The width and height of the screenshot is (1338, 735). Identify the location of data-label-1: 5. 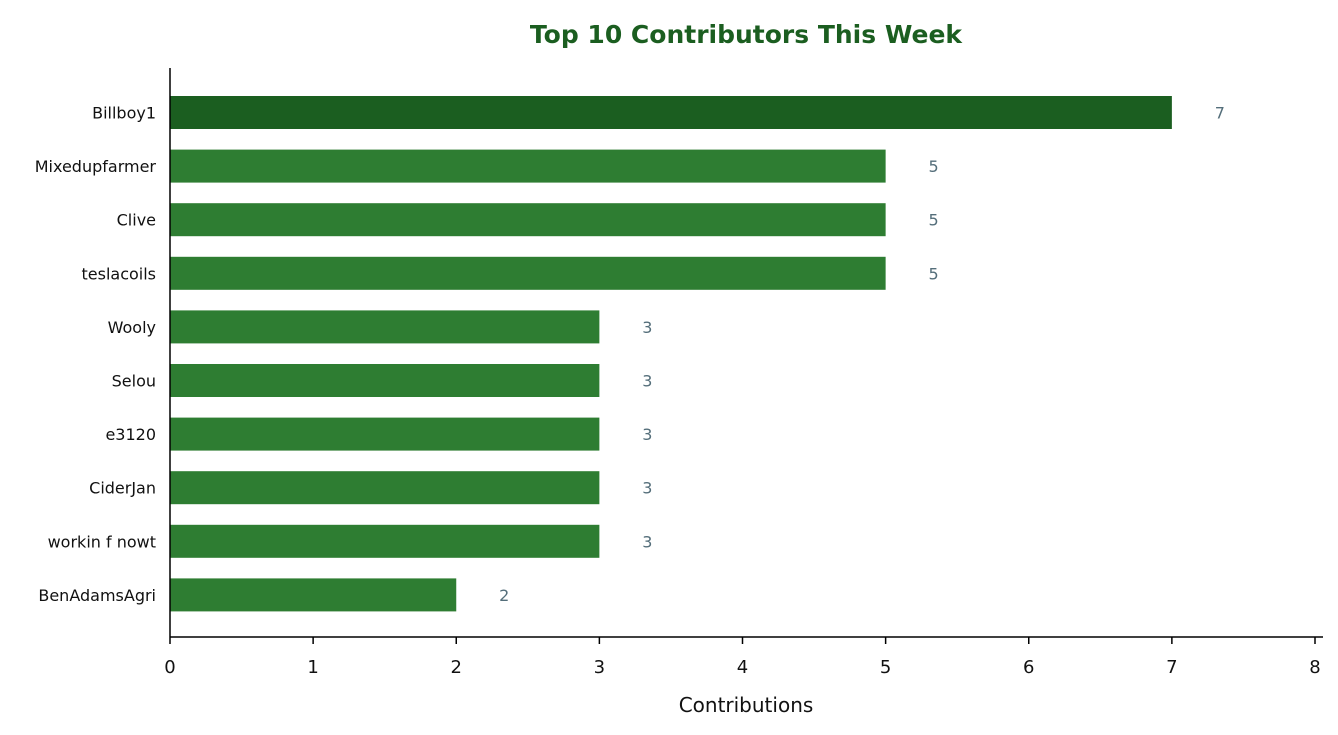
(934, 166).